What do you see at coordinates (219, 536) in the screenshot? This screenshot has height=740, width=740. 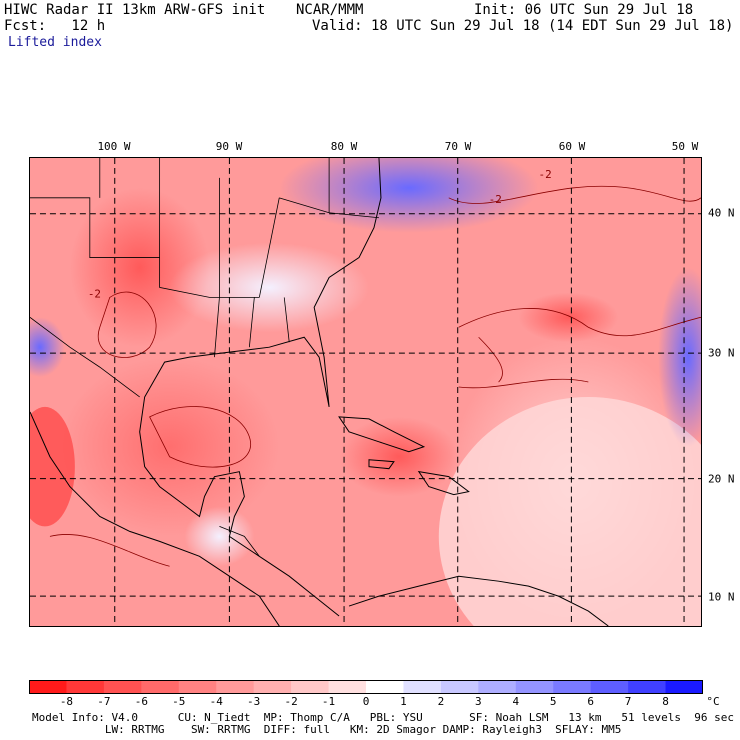 I see `central-america-stable` at bounding box center [219, 536].